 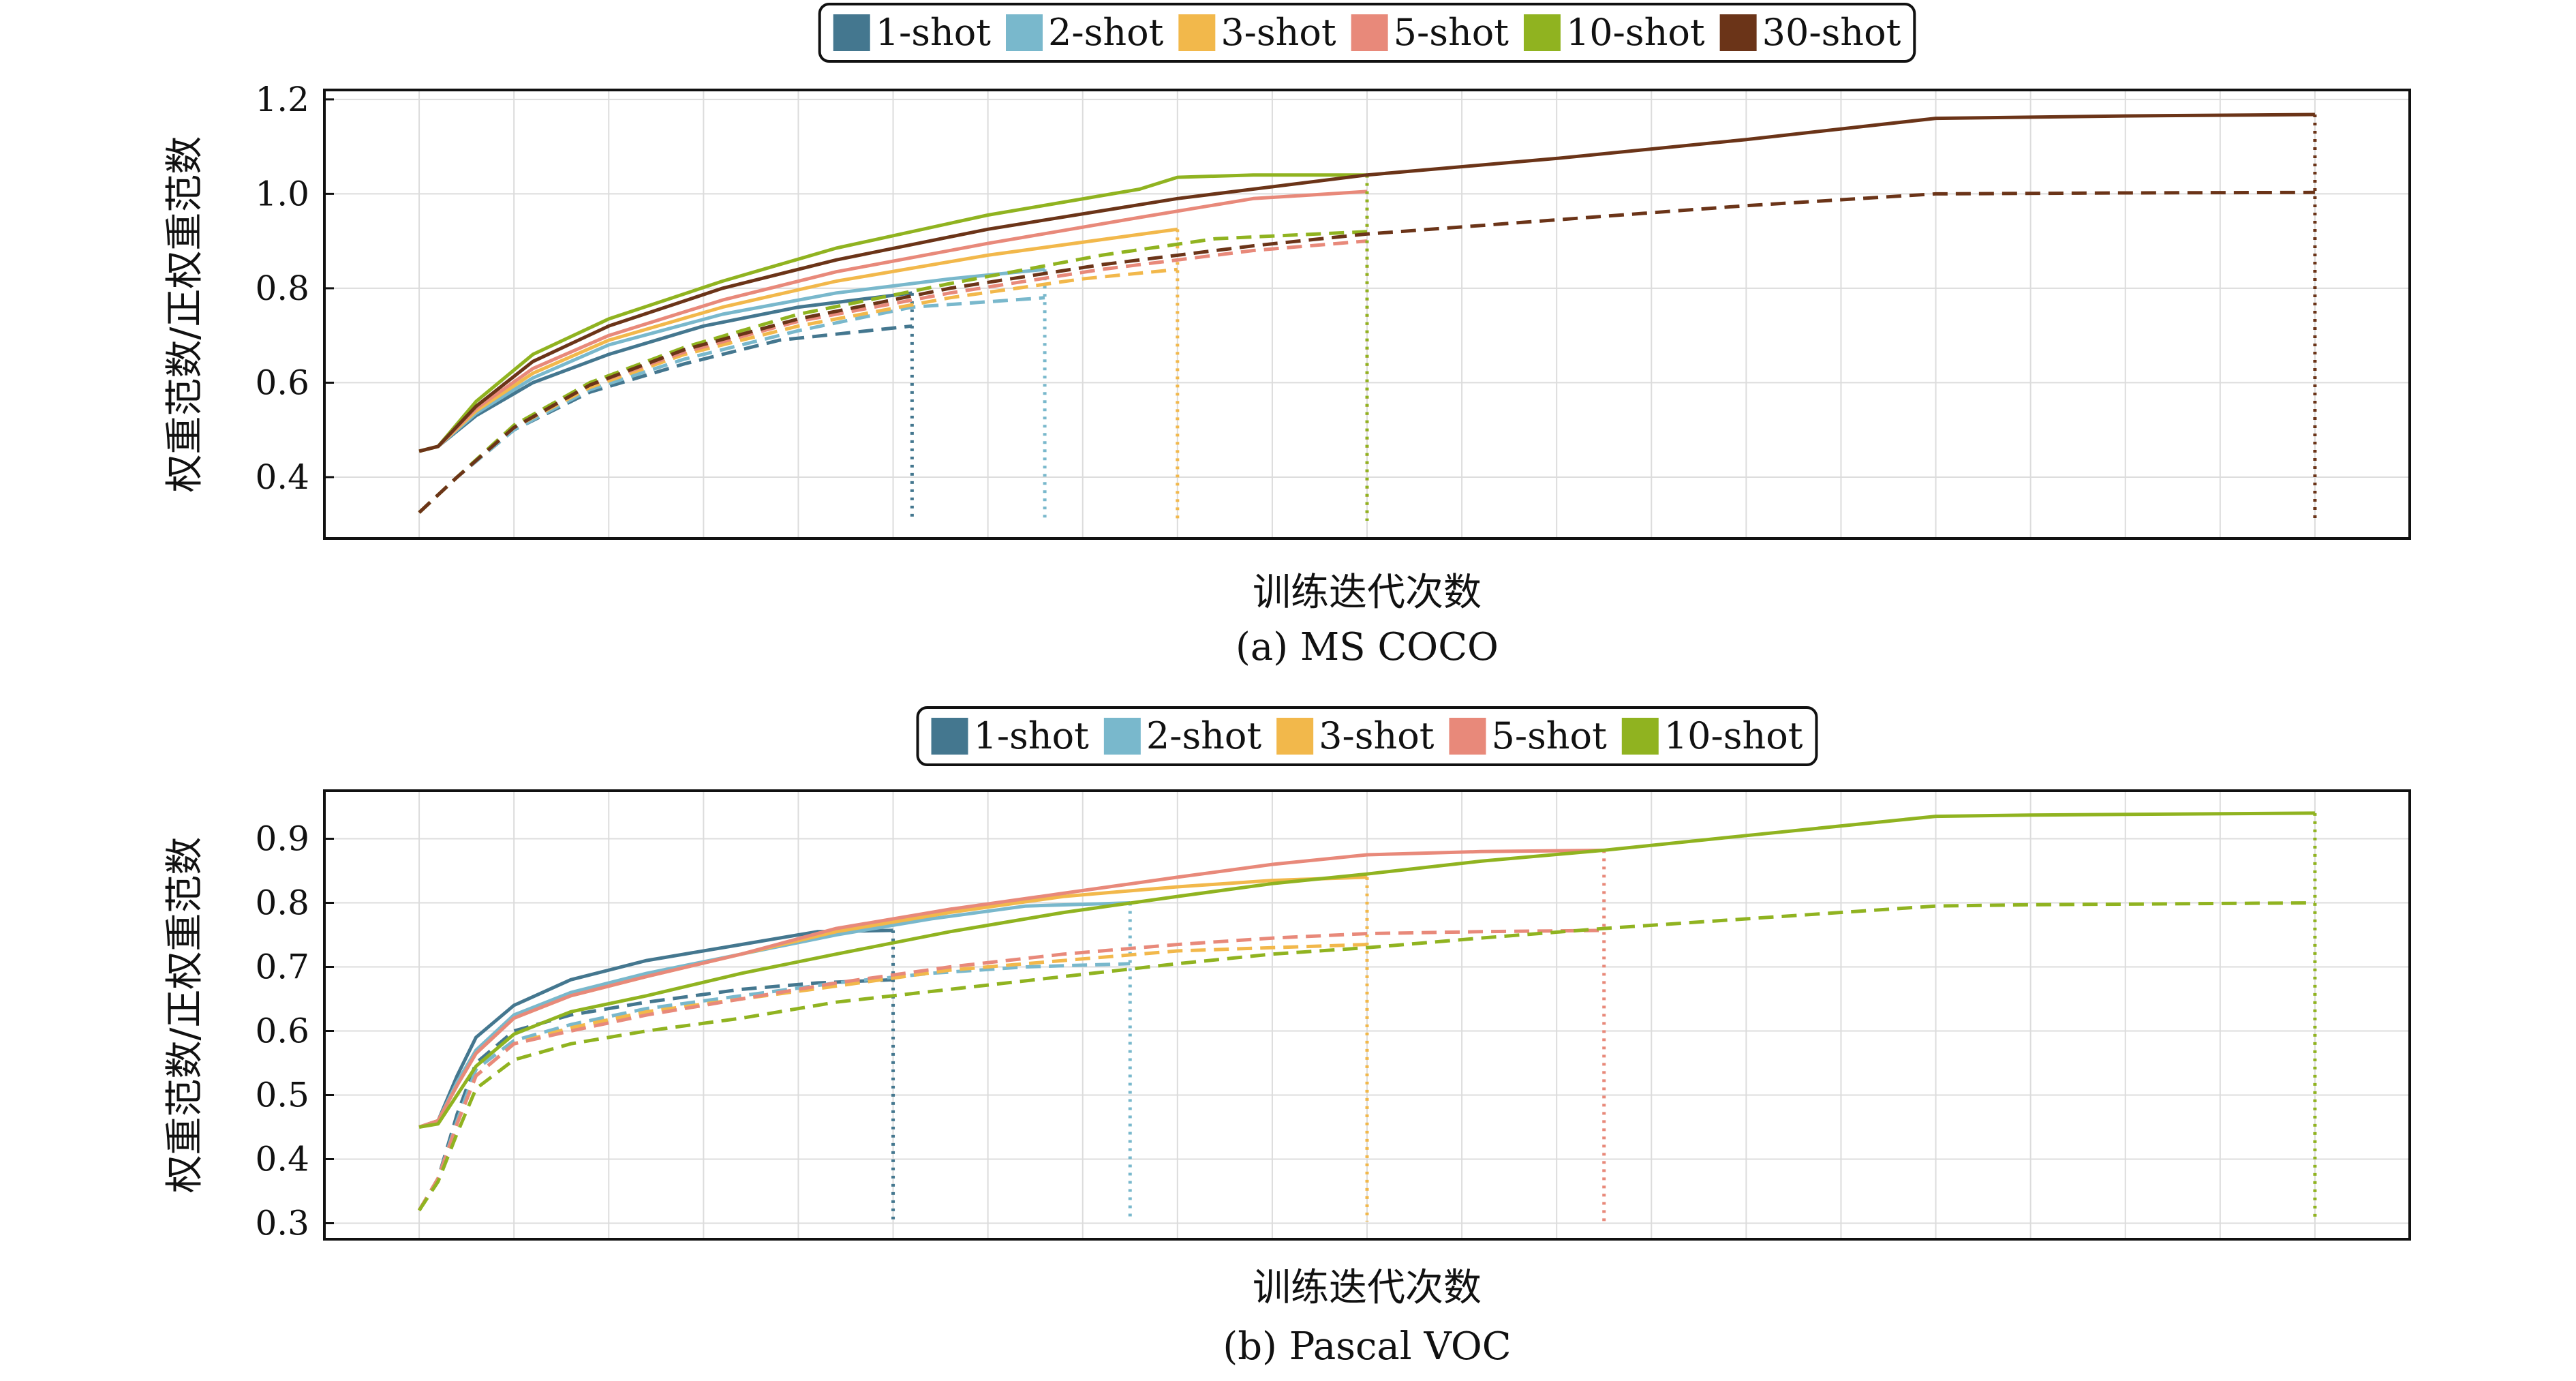 What do you see at coordinates (1011, 988) in the screenshot?
I see `series-5-shot-solid` at bounding box center [1011, 988].